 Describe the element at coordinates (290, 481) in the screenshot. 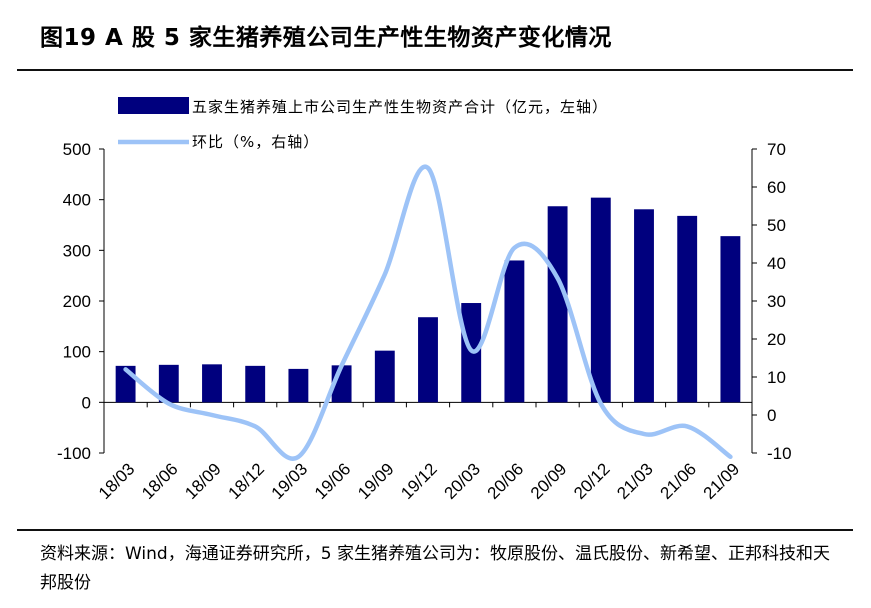

I see `x-axis-label: 19/03` at that location.